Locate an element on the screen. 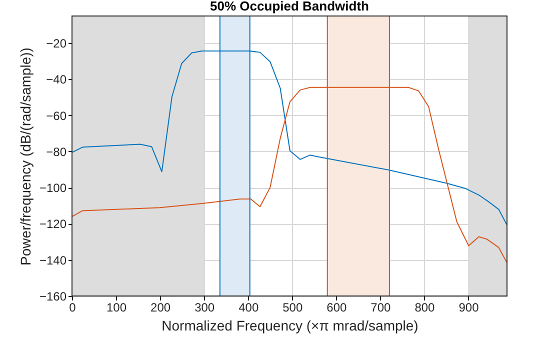 Image resolution: width=560 pixels, height=337 pixels. y-tick-label: −120 is located at coordinates (53, 224).